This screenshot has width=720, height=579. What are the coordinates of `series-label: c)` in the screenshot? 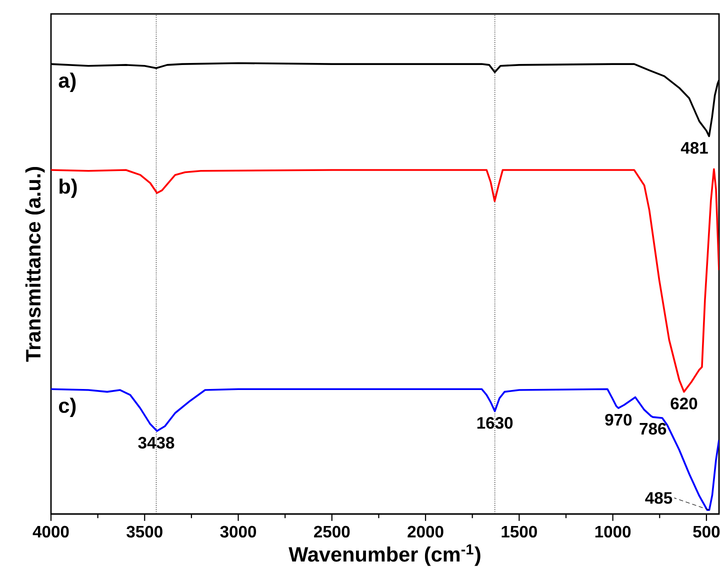 It's located at (67, 408).